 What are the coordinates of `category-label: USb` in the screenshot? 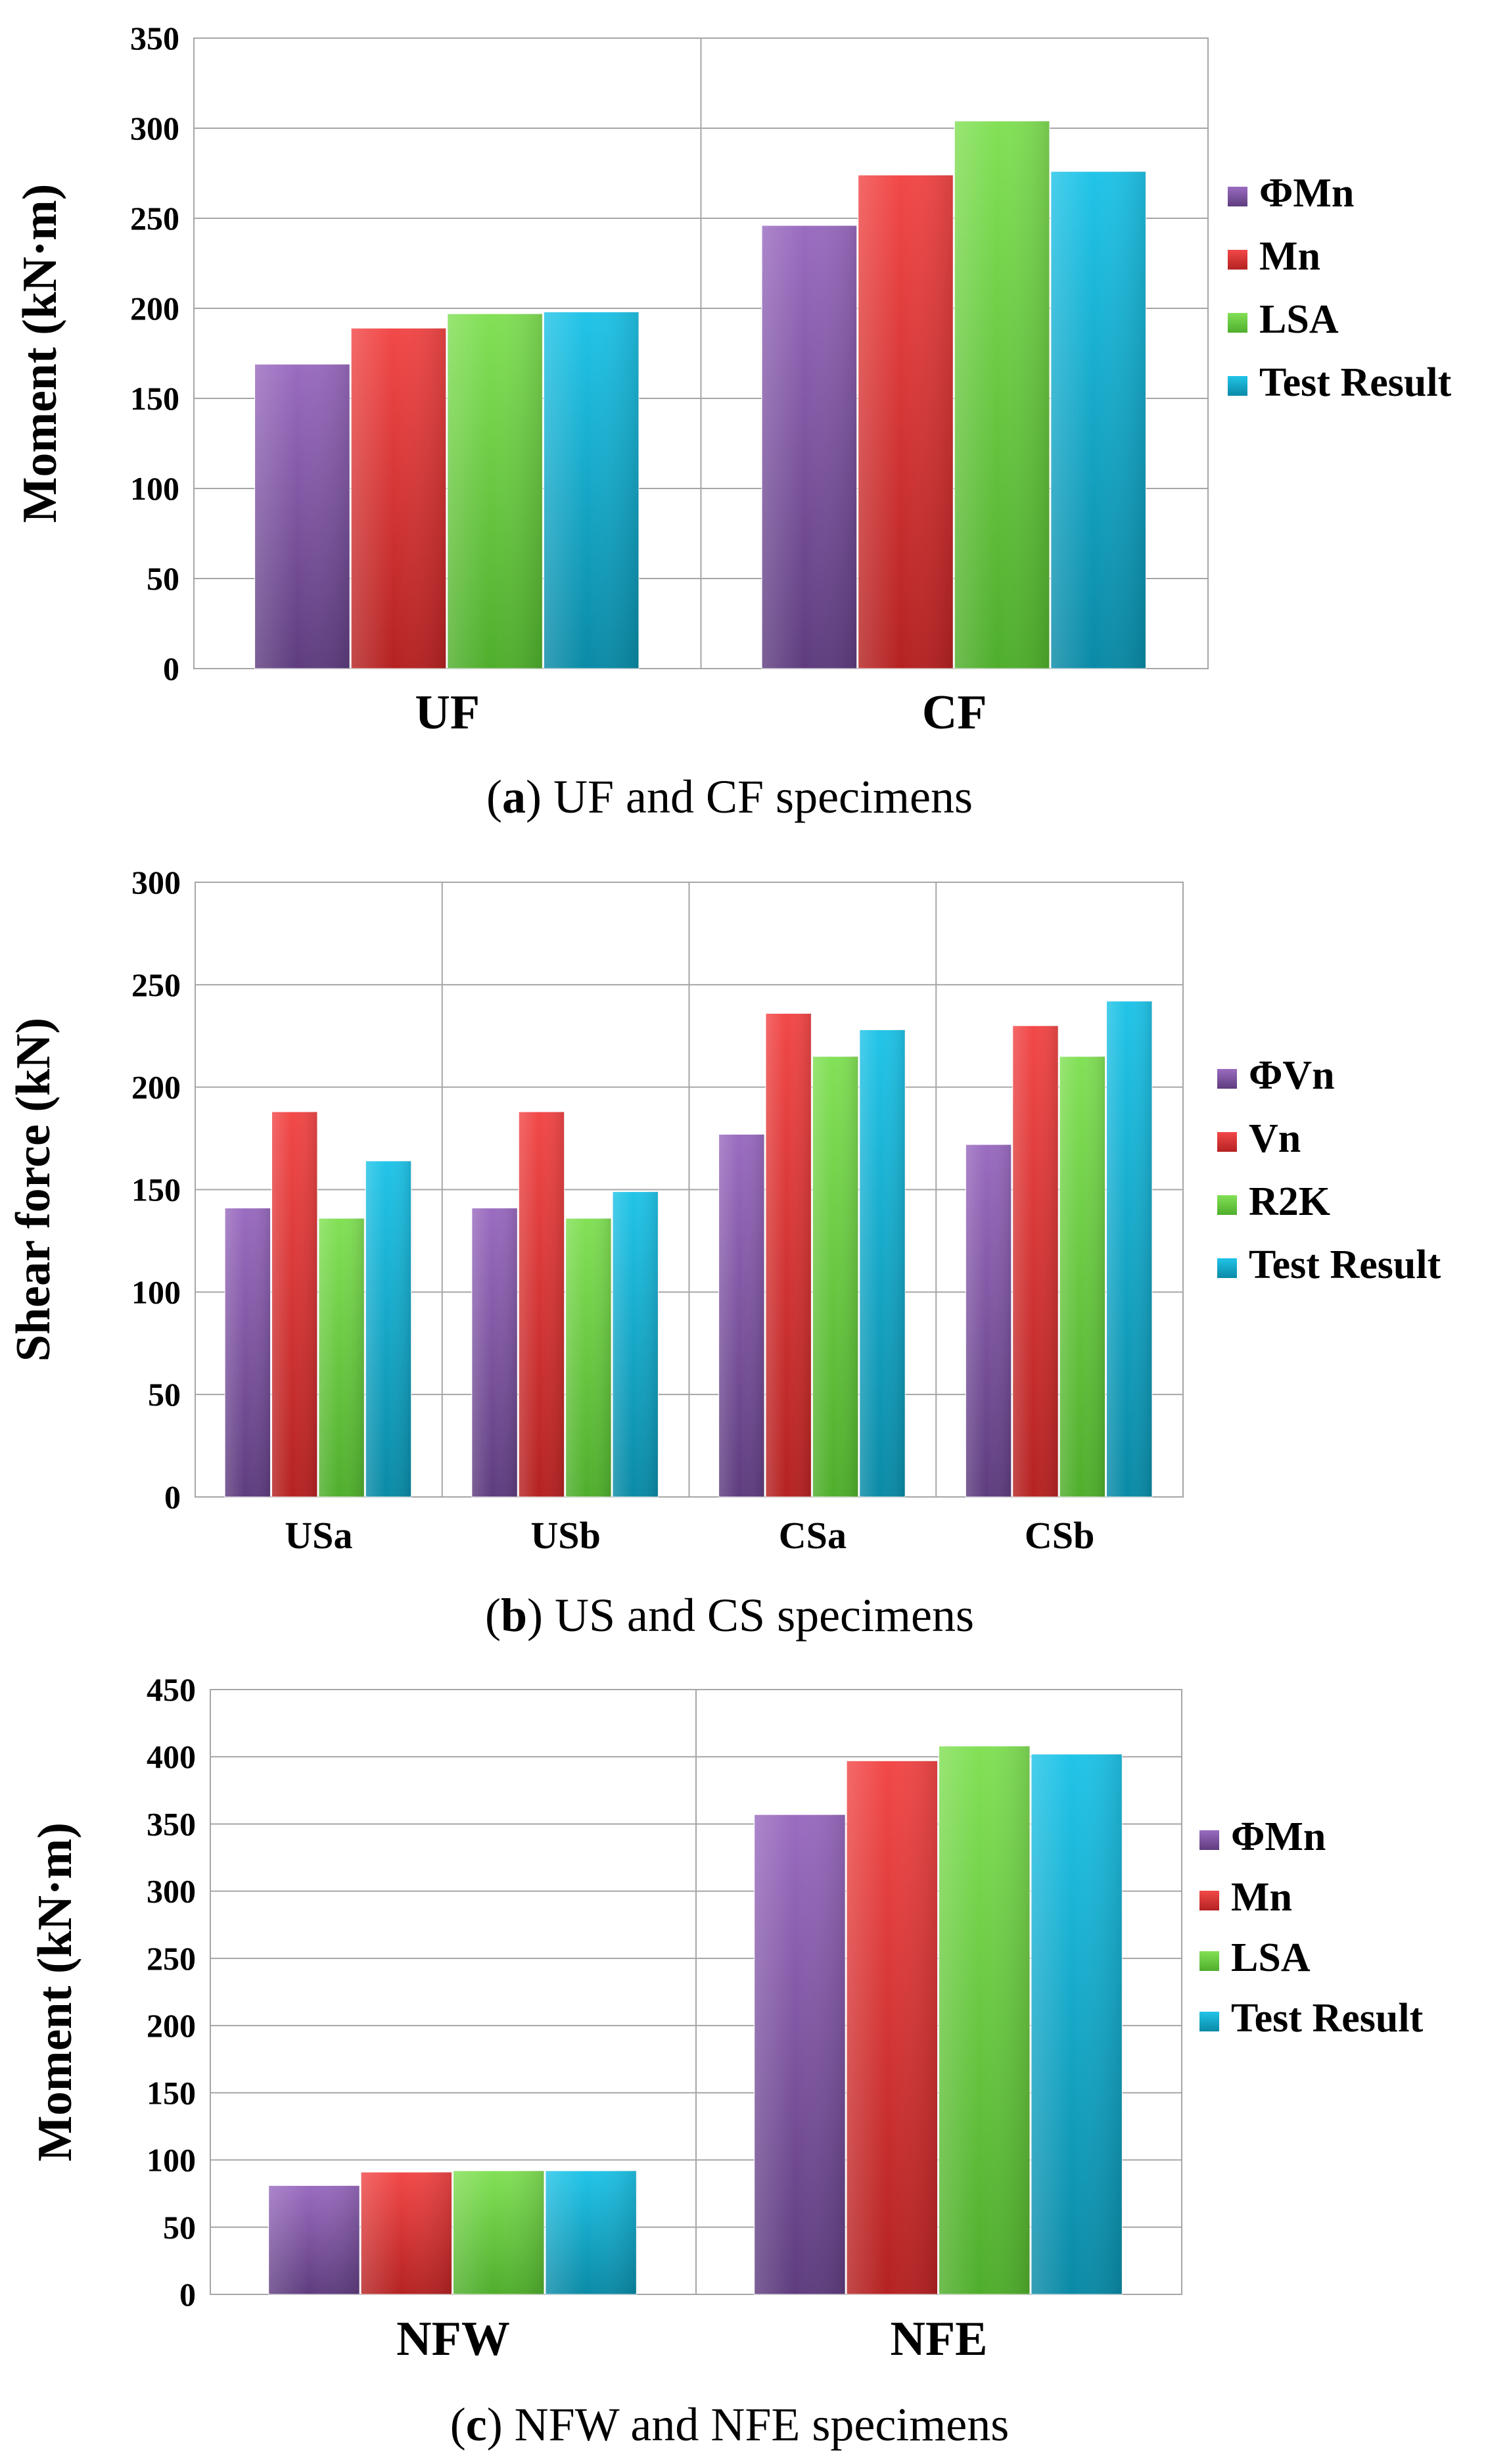 It's located at (565, 1535).